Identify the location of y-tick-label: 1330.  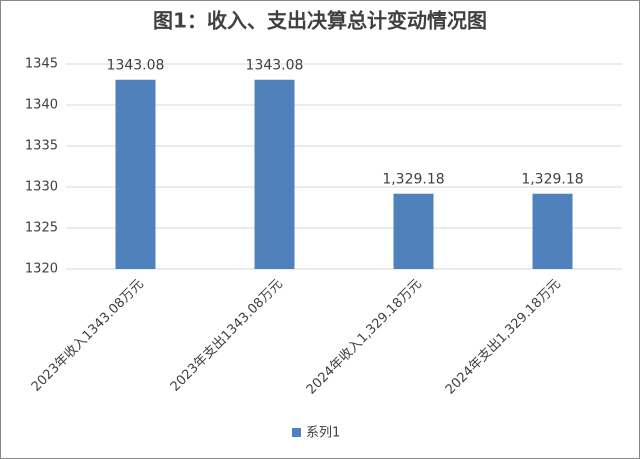
(41, 187).